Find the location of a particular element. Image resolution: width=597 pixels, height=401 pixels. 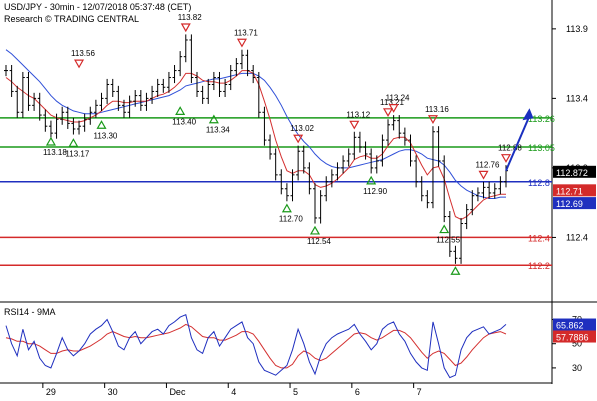

swing-high-label: 113.82 is located at coordinates (190, 17).